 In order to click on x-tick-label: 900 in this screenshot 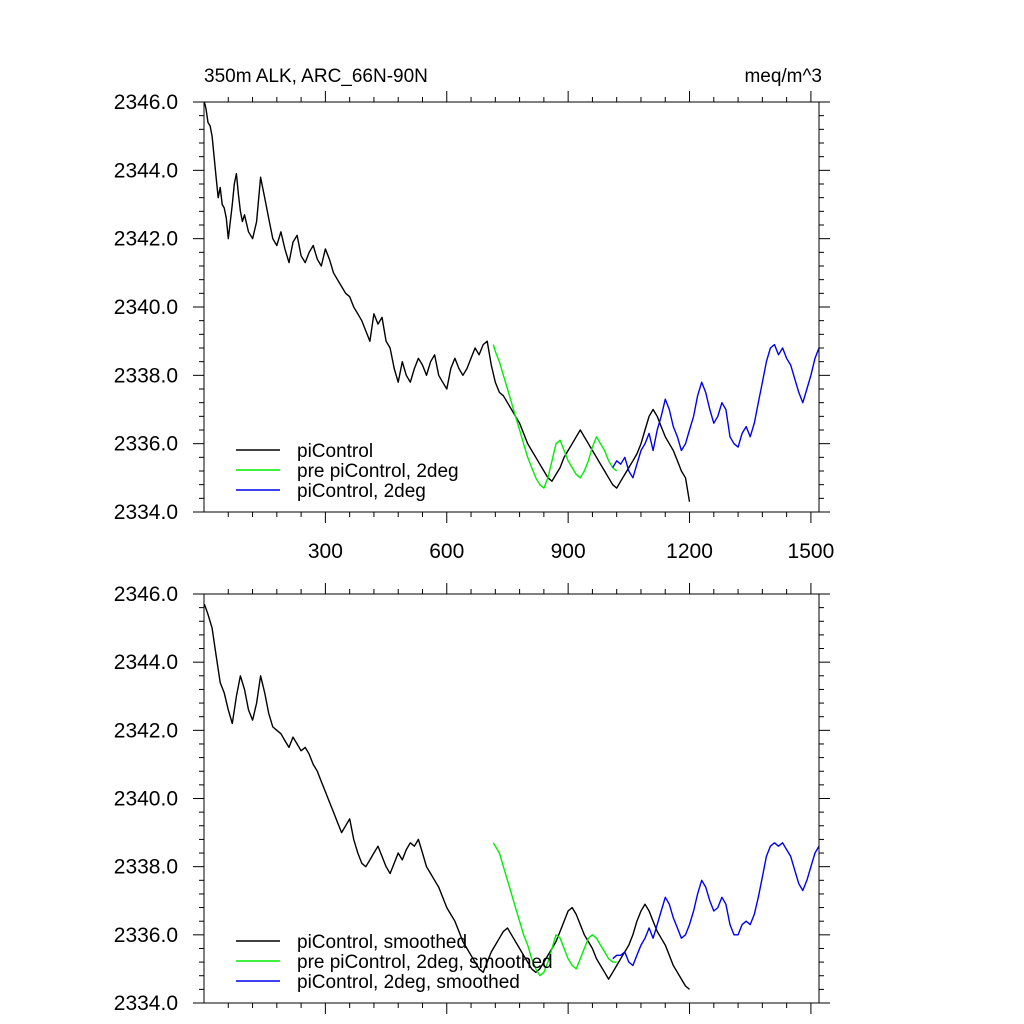, I will do `click(568, 551)`.